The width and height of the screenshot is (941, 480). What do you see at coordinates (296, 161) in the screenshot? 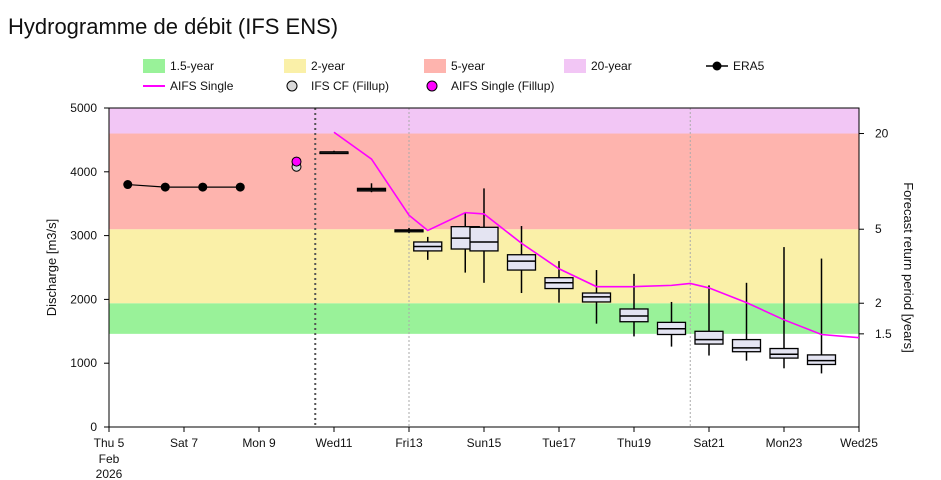
I see `aifs-single-fillup-point` at bounding box center [296, 161].